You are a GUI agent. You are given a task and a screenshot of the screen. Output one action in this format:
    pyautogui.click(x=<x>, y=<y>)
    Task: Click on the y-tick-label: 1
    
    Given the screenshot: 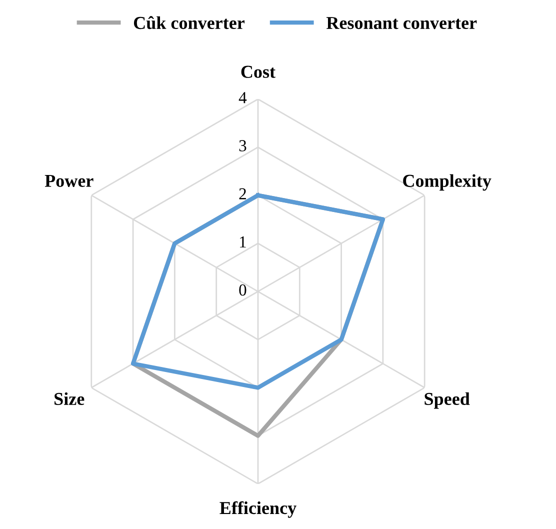 What is the action you would take?
    pyautogui.click(x=243, y=242)
    